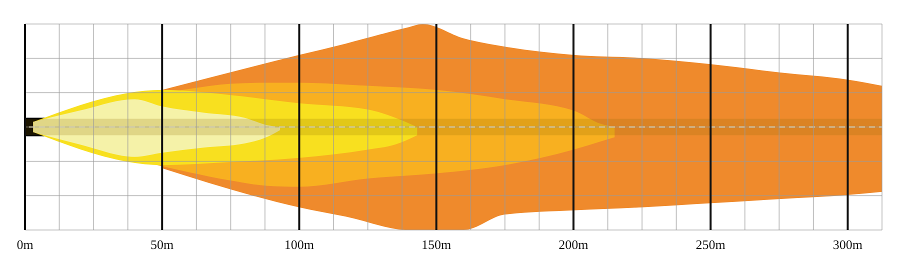 This screenshot has height=270, width=907. What do you see at coordinates (437, 244) in the screenshot?
I see `x-tick-label: 150m` at bounding box center [437, 244].